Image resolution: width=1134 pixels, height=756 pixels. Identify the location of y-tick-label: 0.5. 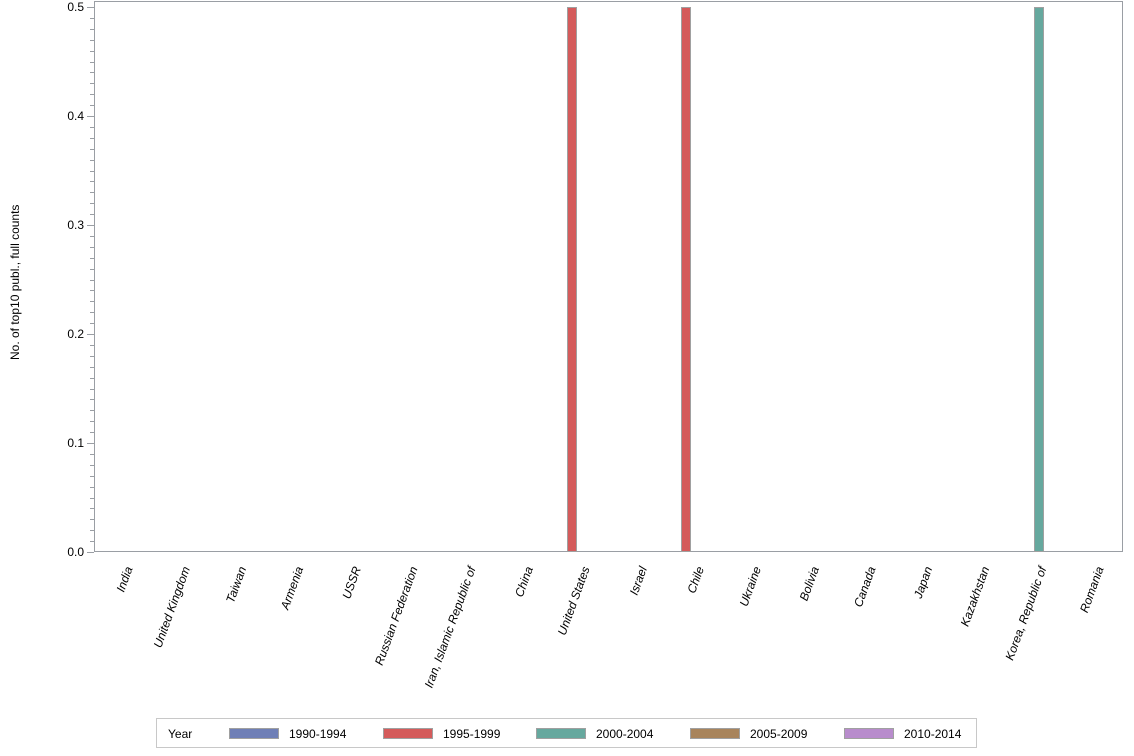
(75, 7).